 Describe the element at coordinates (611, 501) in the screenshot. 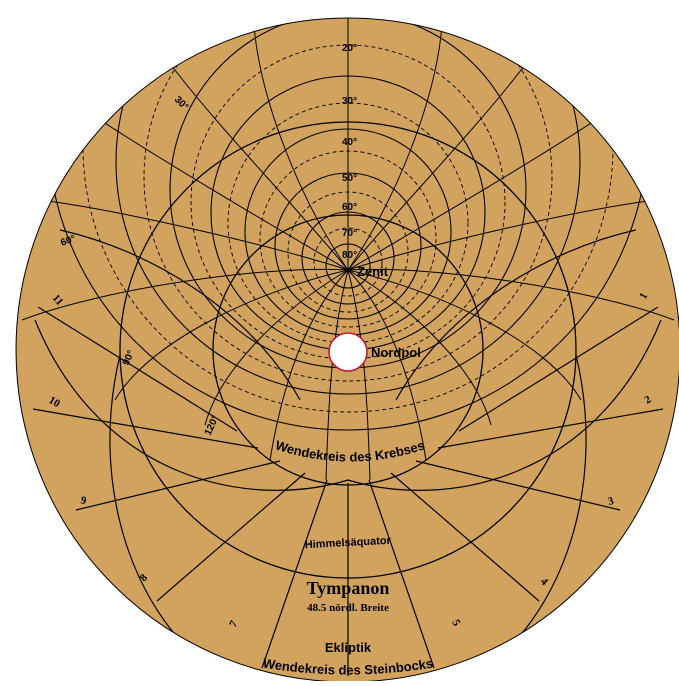

I see `hour-label-3: 3` at that location.